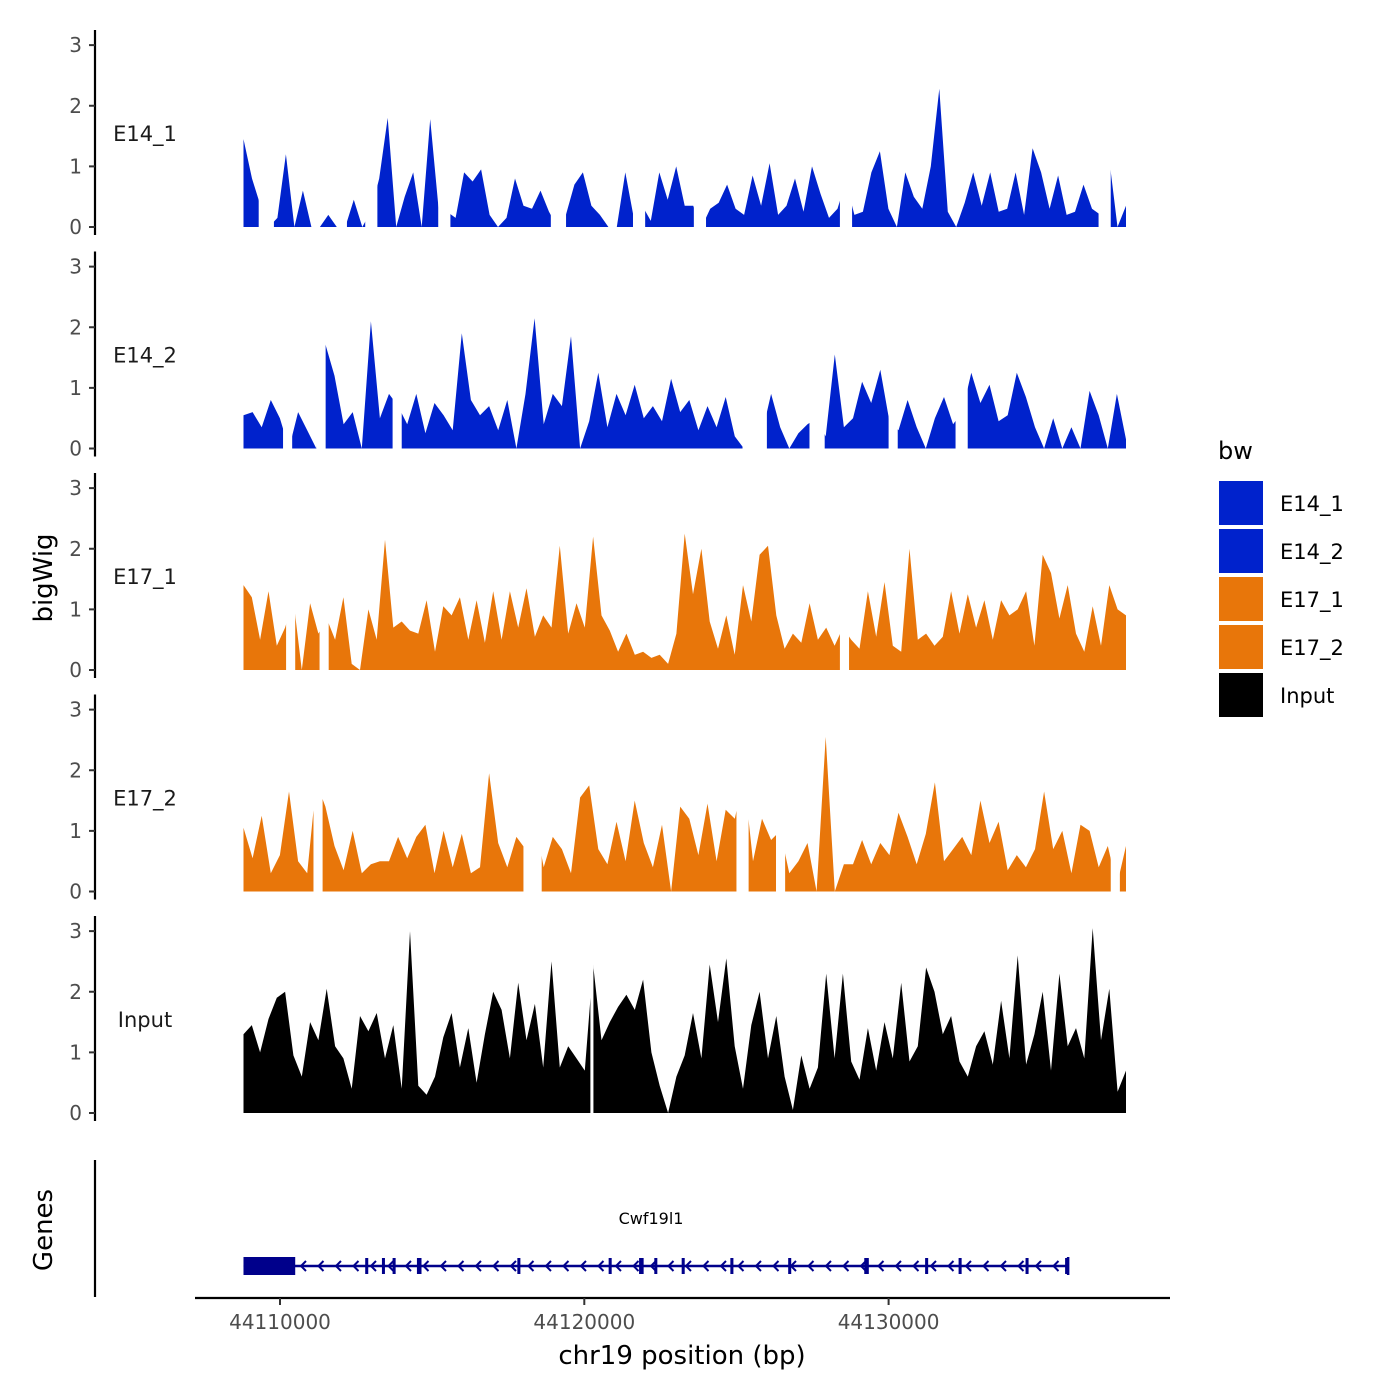 Image resolution: width=1400 pixels, height=1400 pixels. What do you see at coordinates (597, 133) in the screenshot?
I see `track-E14_1: 0 1 2 3 E14_1` at bounding box center [597, 133].